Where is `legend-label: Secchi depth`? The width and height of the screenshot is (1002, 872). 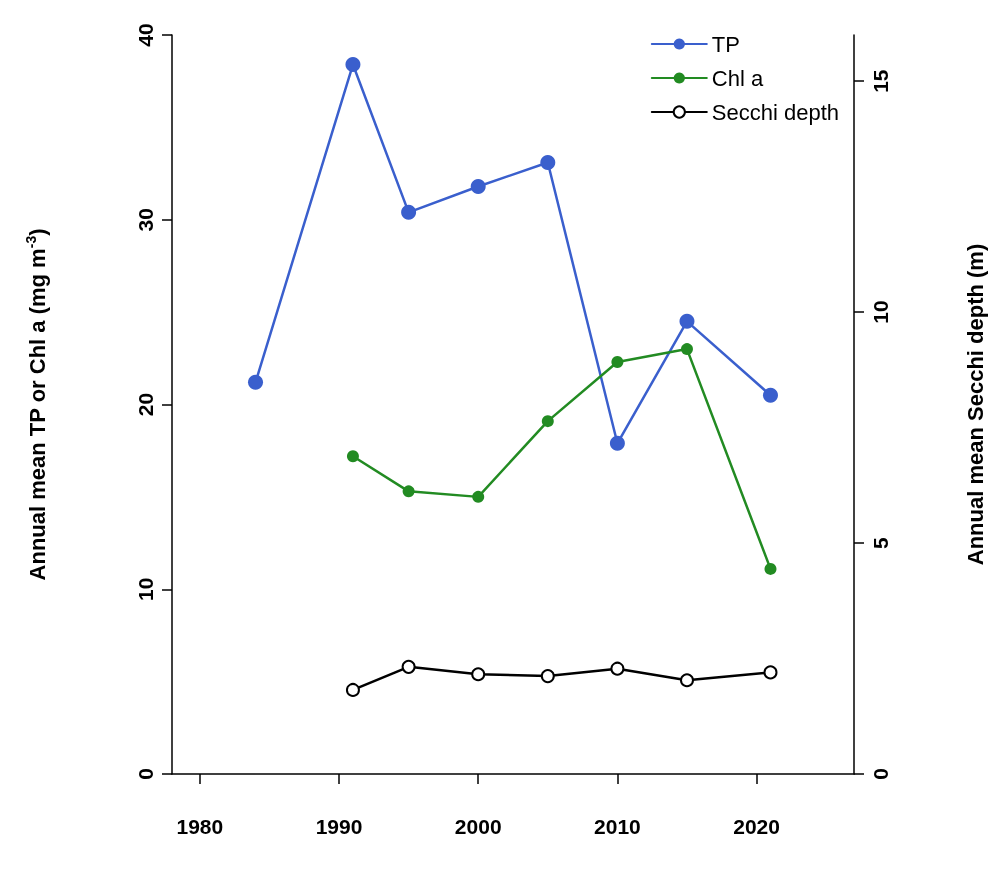
legend-label: Secchi depth is located at coordinates (775, 112).